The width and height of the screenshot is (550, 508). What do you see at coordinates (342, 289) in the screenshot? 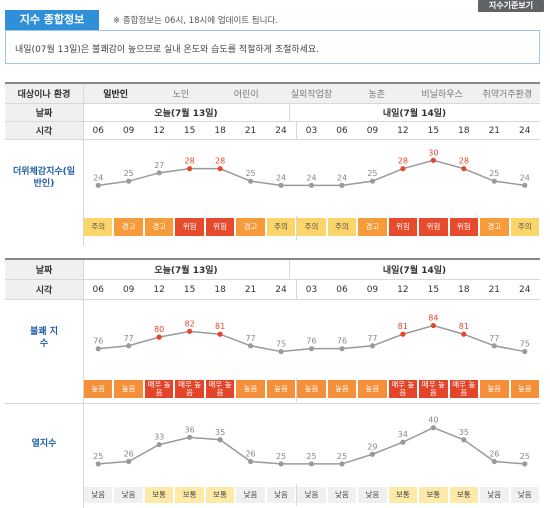
I see `time-cell: 06` at bounding box center [342, 289].